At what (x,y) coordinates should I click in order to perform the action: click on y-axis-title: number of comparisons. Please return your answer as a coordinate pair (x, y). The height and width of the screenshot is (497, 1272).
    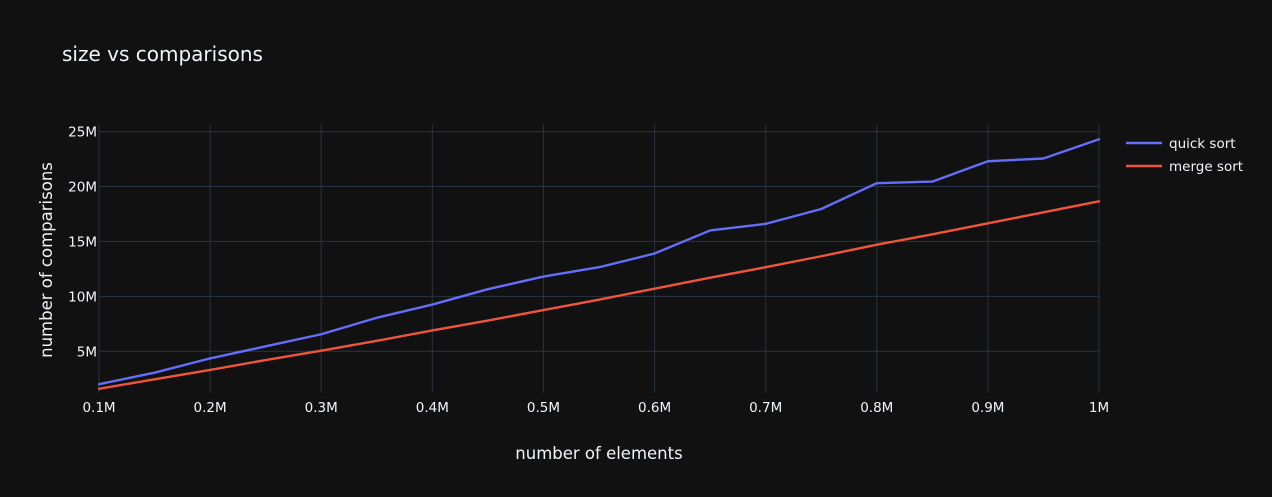
    Looking at the image, I should click on (46, 260).